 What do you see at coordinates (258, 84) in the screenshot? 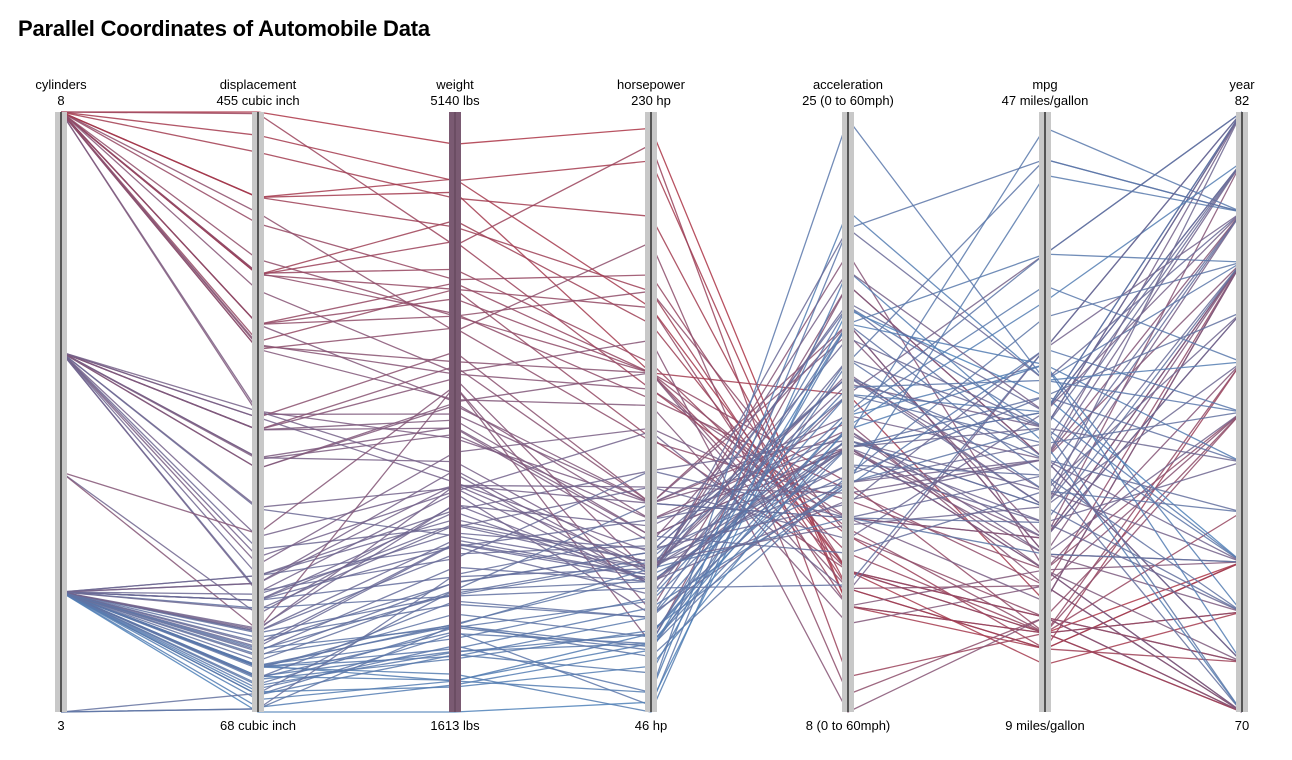
I see `axis-name-label: displacement` at bounding box center [258, 84].